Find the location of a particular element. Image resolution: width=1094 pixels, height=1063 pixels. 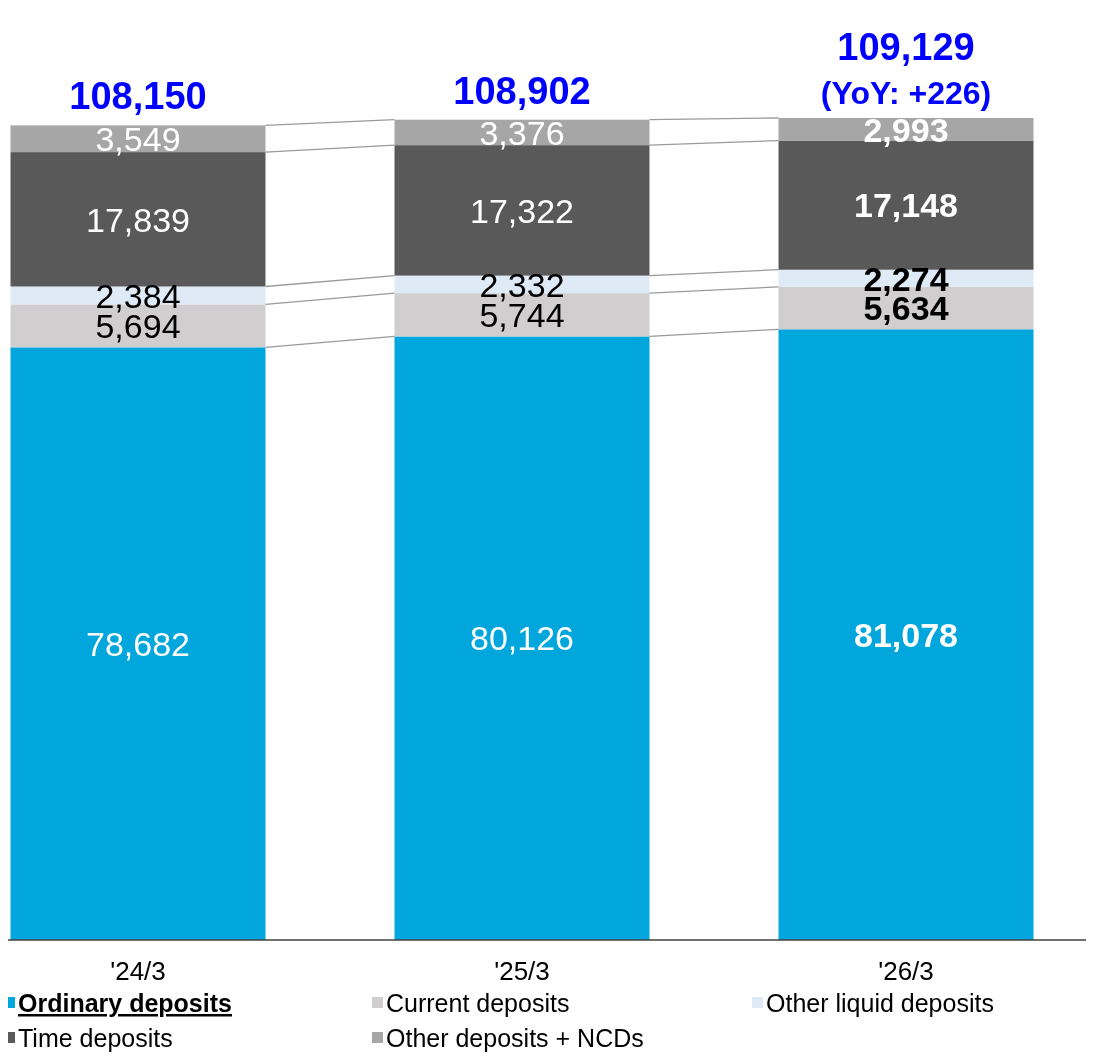

legend-label: Other liquid deposits is located at coordinates (880, 1003).